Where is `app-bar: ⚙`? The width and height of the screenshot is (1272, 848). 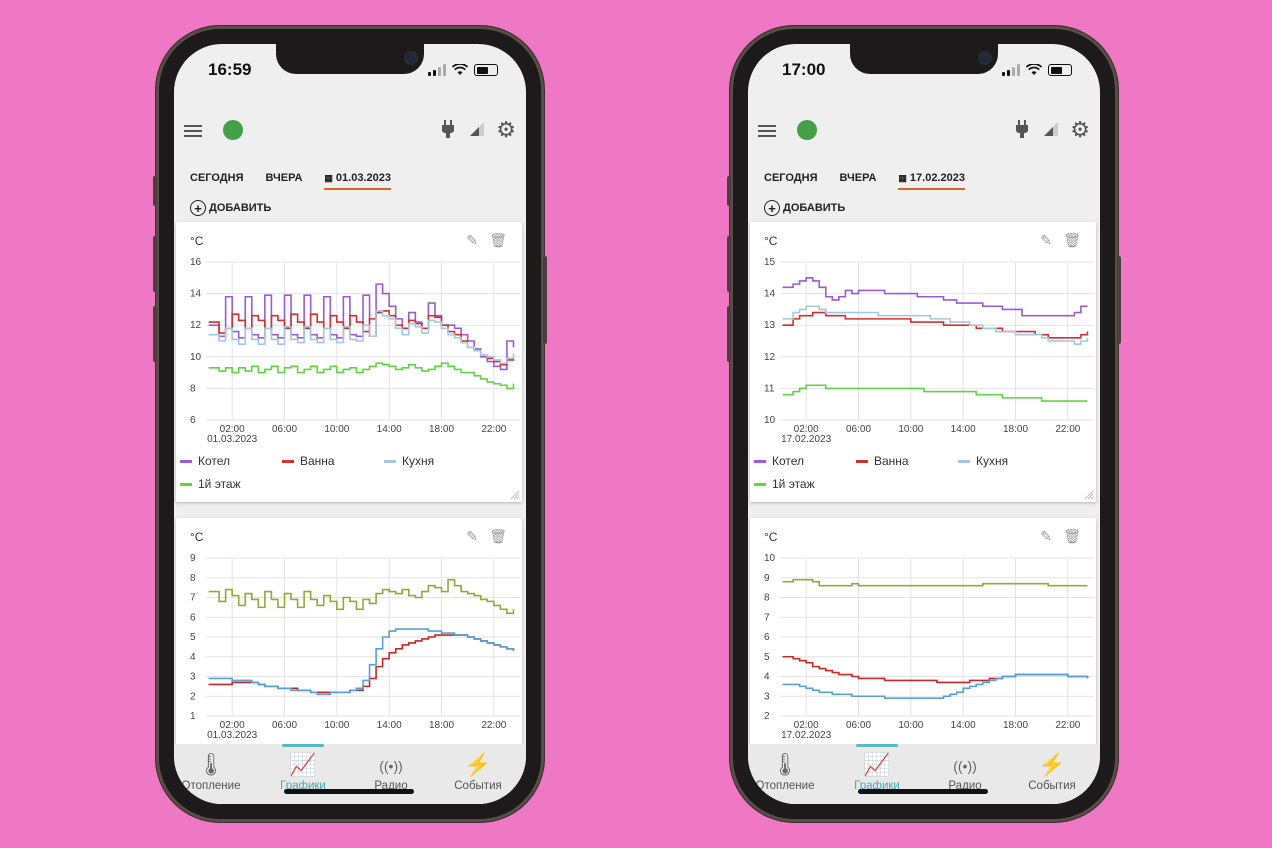 app-bar: ⚙ is located at coordinates (350, 134).